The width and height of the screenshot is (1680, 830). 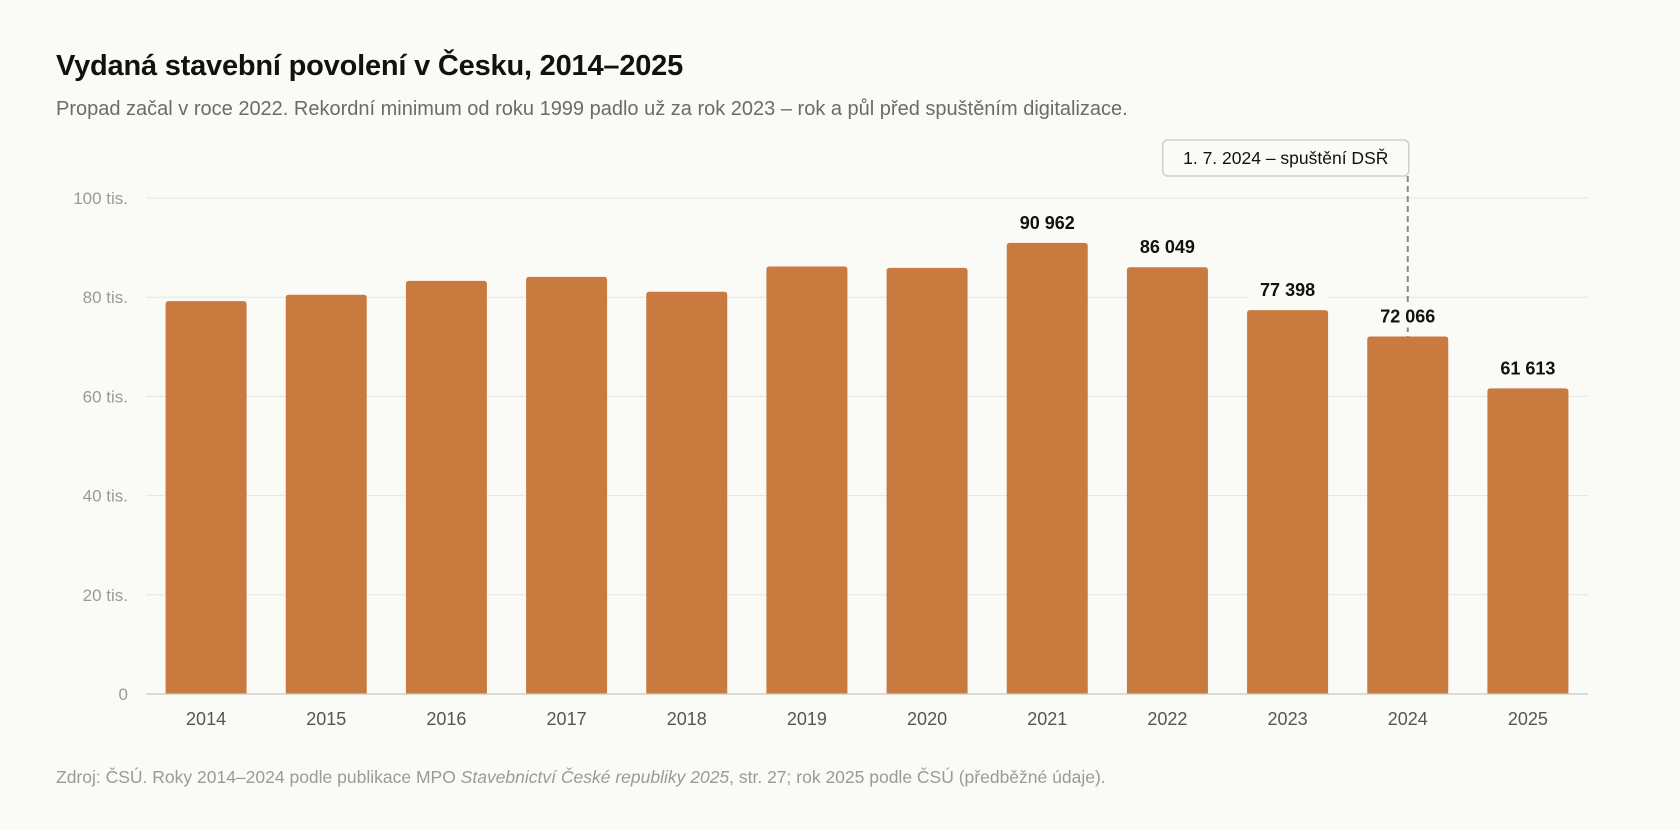 I want to click on bar-2025, so click(x=1528, y=541).